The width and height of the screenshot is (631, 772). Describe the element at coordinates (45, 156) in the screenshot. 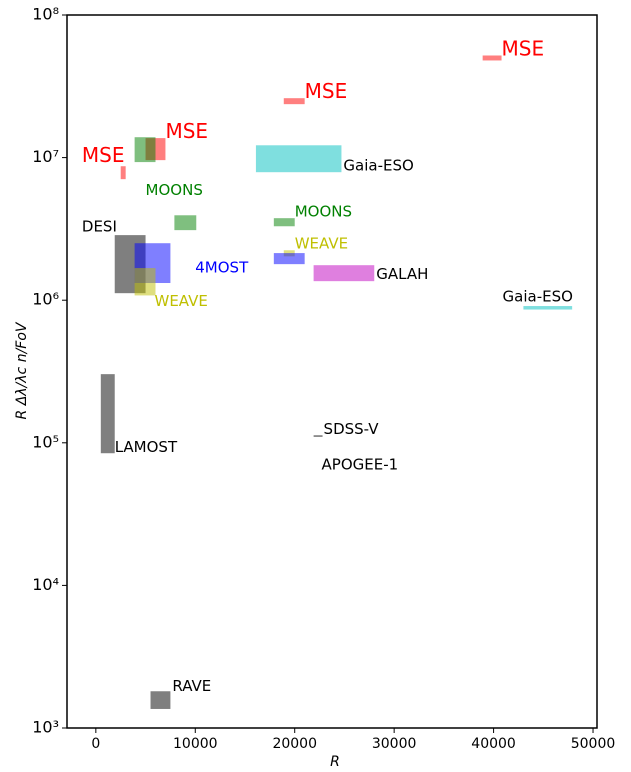

I see `y-tick-label: 10⁷` at that location.